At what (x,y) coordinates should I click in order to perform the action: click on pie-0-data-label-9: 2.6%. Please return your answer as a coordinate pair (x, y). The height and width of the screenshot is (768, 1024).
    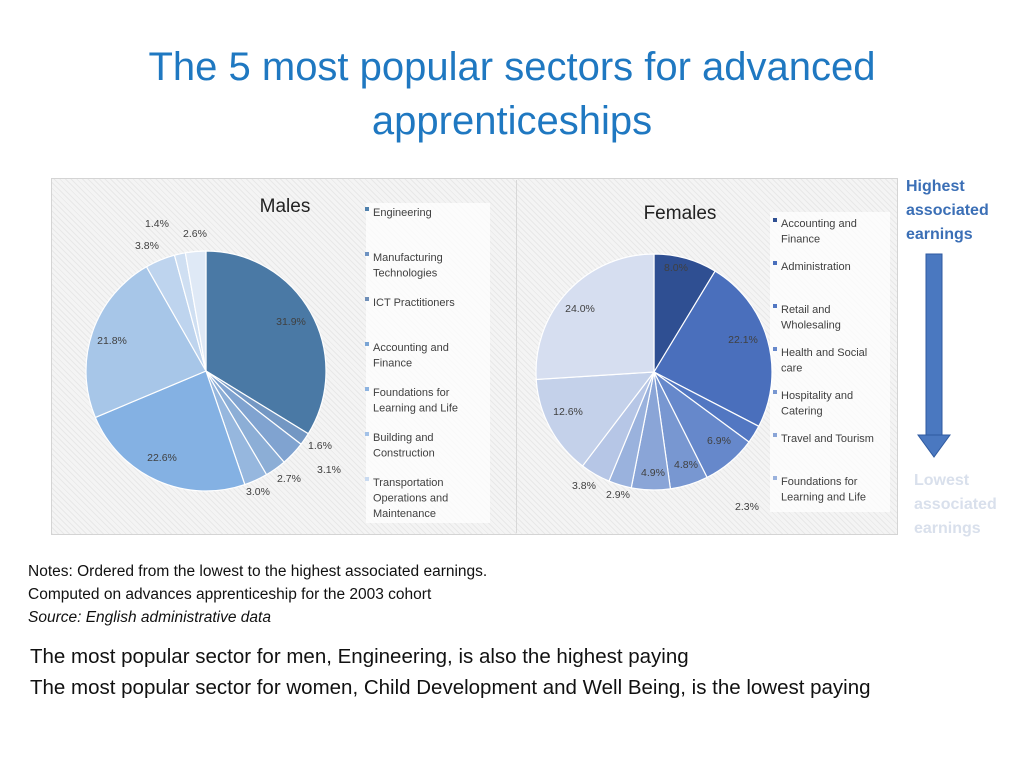
    Looking at the image, I should click on (195, 234).